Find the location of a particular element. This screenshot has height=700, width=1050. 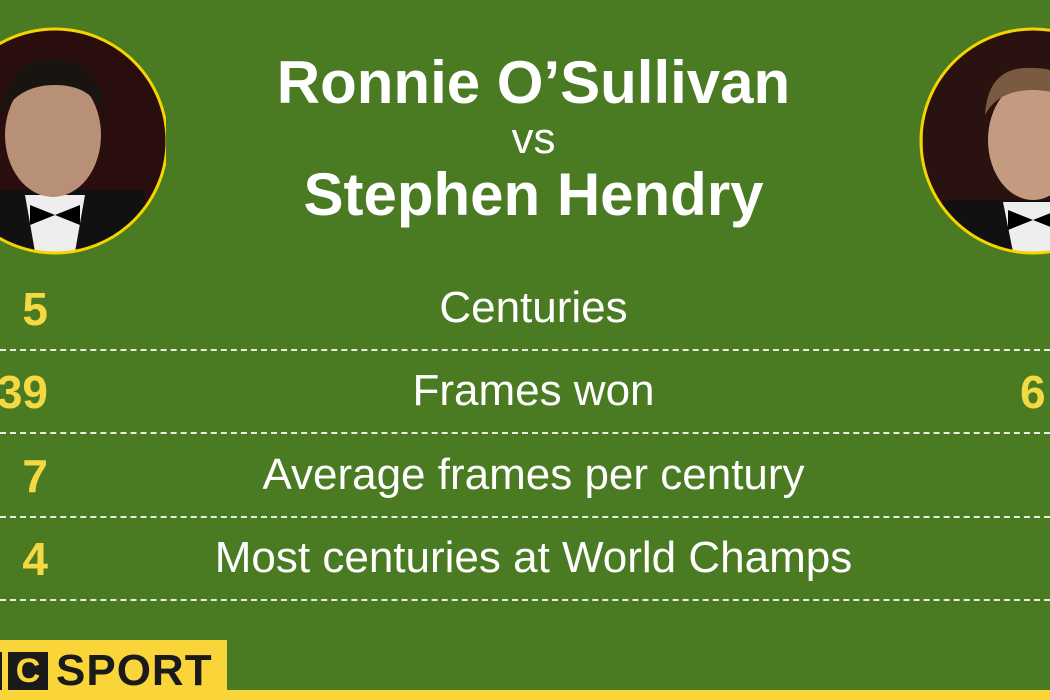

stat-left-value: 7 is located at coordinates (35, 476).